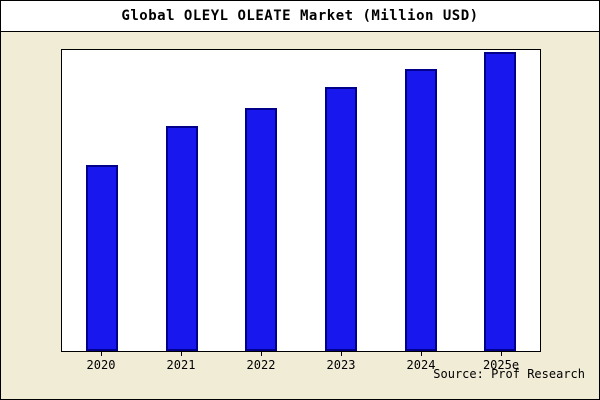  I want to click on x-tick-label-2023: 2023, so click(341, 362).